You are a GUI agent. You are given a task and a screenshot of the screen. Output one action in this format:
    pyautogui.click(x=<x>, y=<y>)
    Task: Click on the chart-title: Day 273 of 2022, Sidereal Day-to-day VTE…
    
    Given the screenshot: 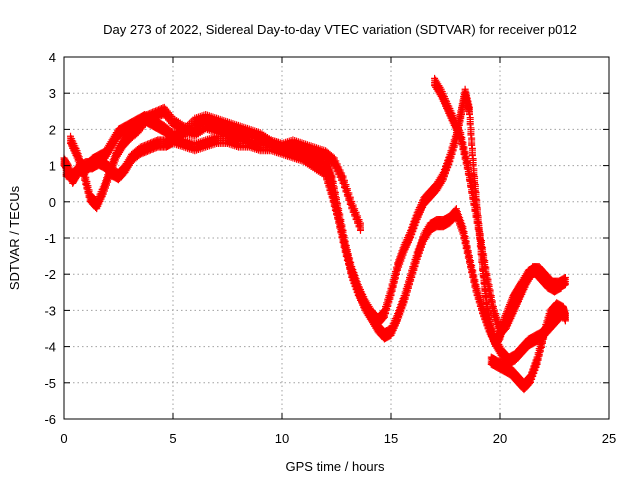 What is the action you would take?
    pyautogui.click(x=340, y=29)
    